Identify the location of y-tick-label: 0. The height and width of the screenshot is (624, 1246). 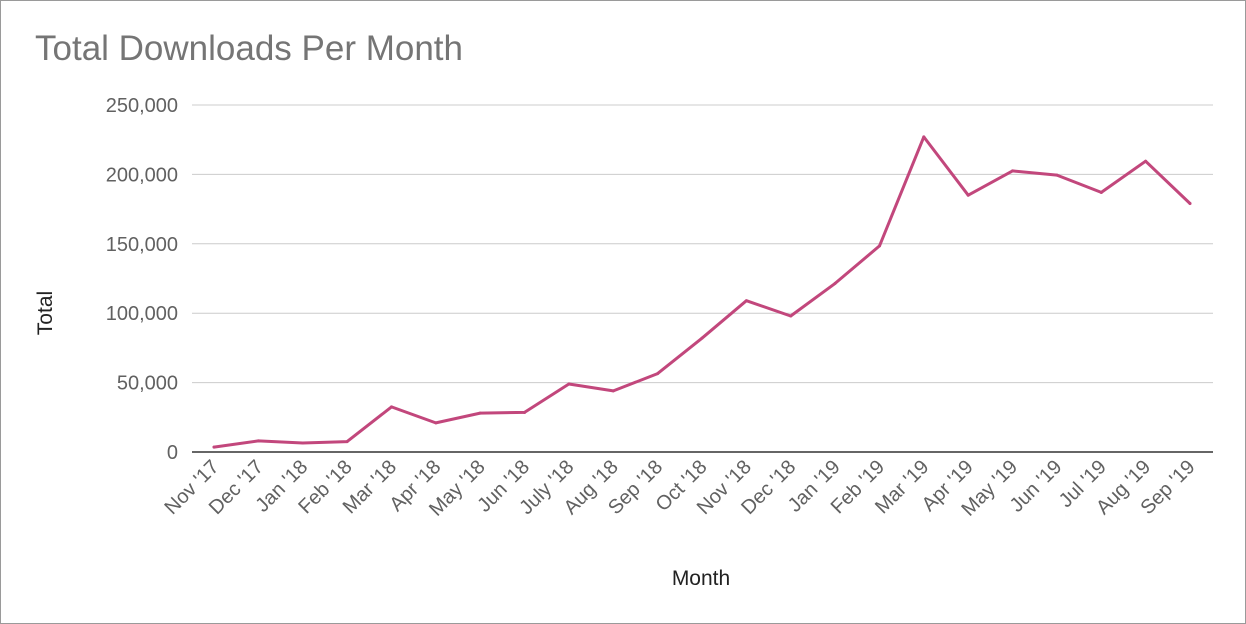
(172, 453).